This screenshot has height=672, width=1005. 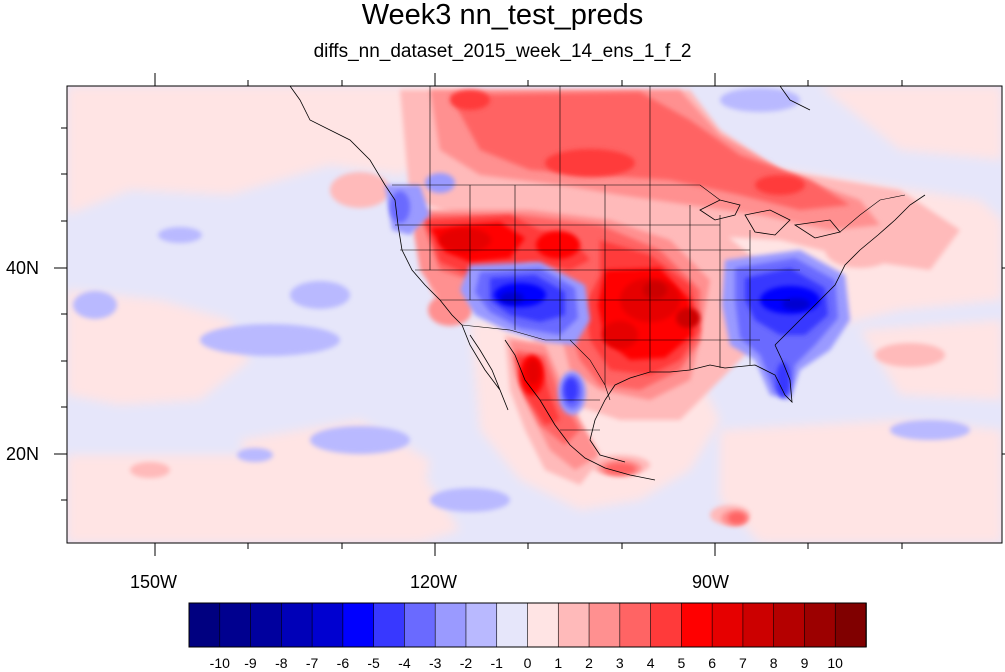 I want to click on colorbar-label: -9, so click(x=250, y=663).